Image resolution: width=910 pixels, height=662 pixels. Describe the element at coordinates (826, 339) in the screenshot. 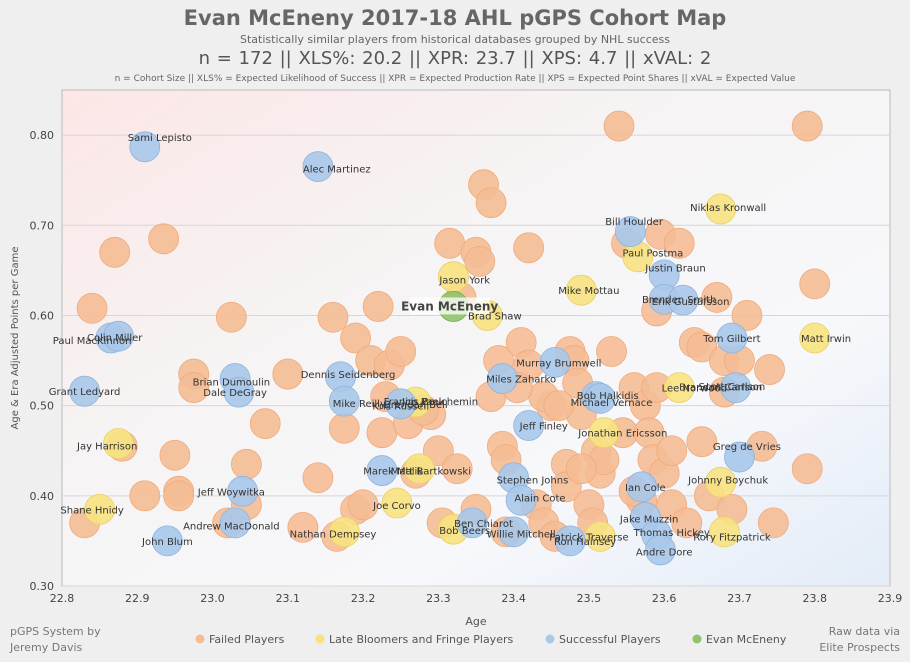

I see `point-label: Matt Irwin` at that location.